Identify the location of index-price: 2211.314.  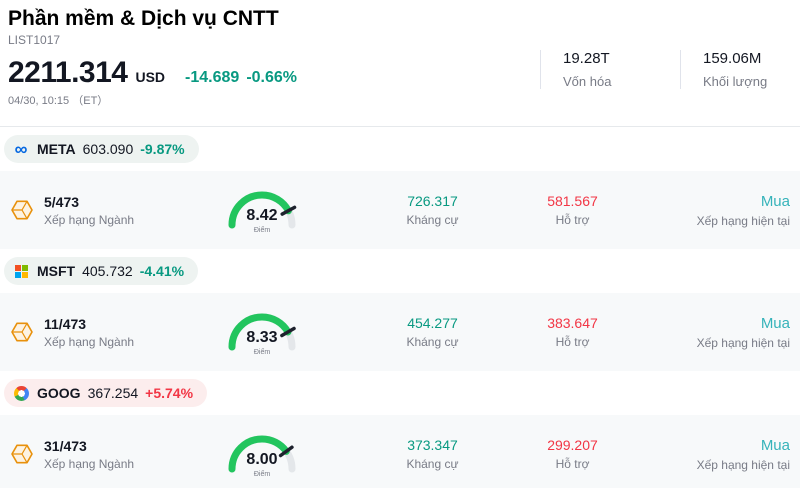
(68, 72).